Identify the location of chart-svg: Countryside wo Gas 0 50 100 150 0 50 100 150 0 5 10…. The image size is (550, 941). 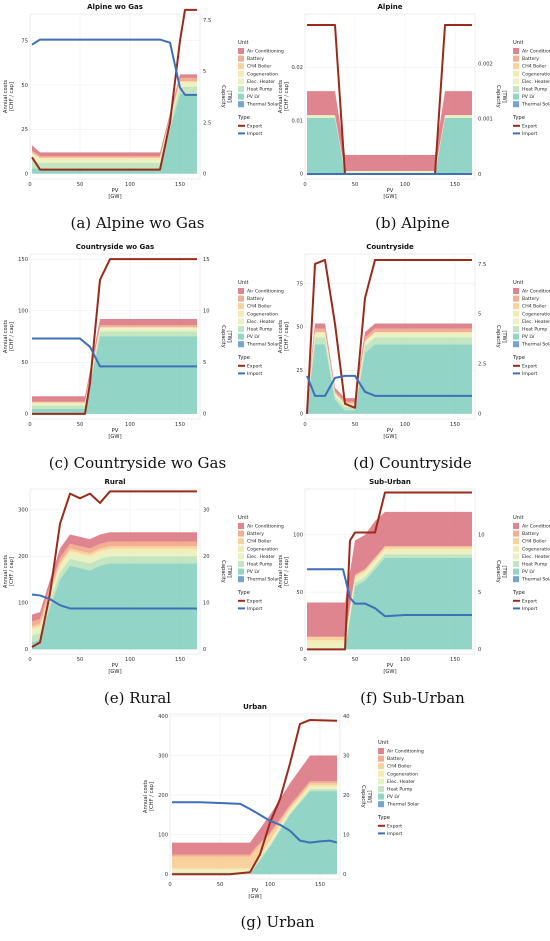
(143, 341).